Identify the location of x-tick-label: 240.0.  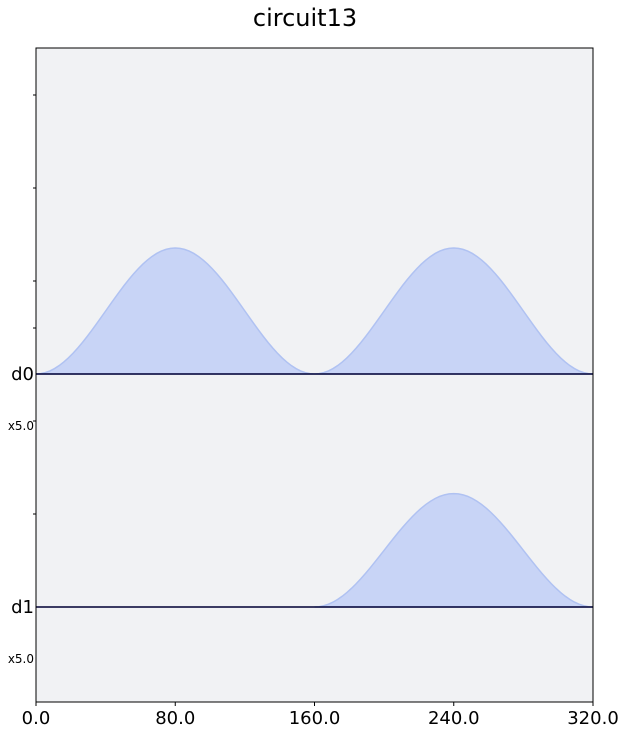
(454, 718).